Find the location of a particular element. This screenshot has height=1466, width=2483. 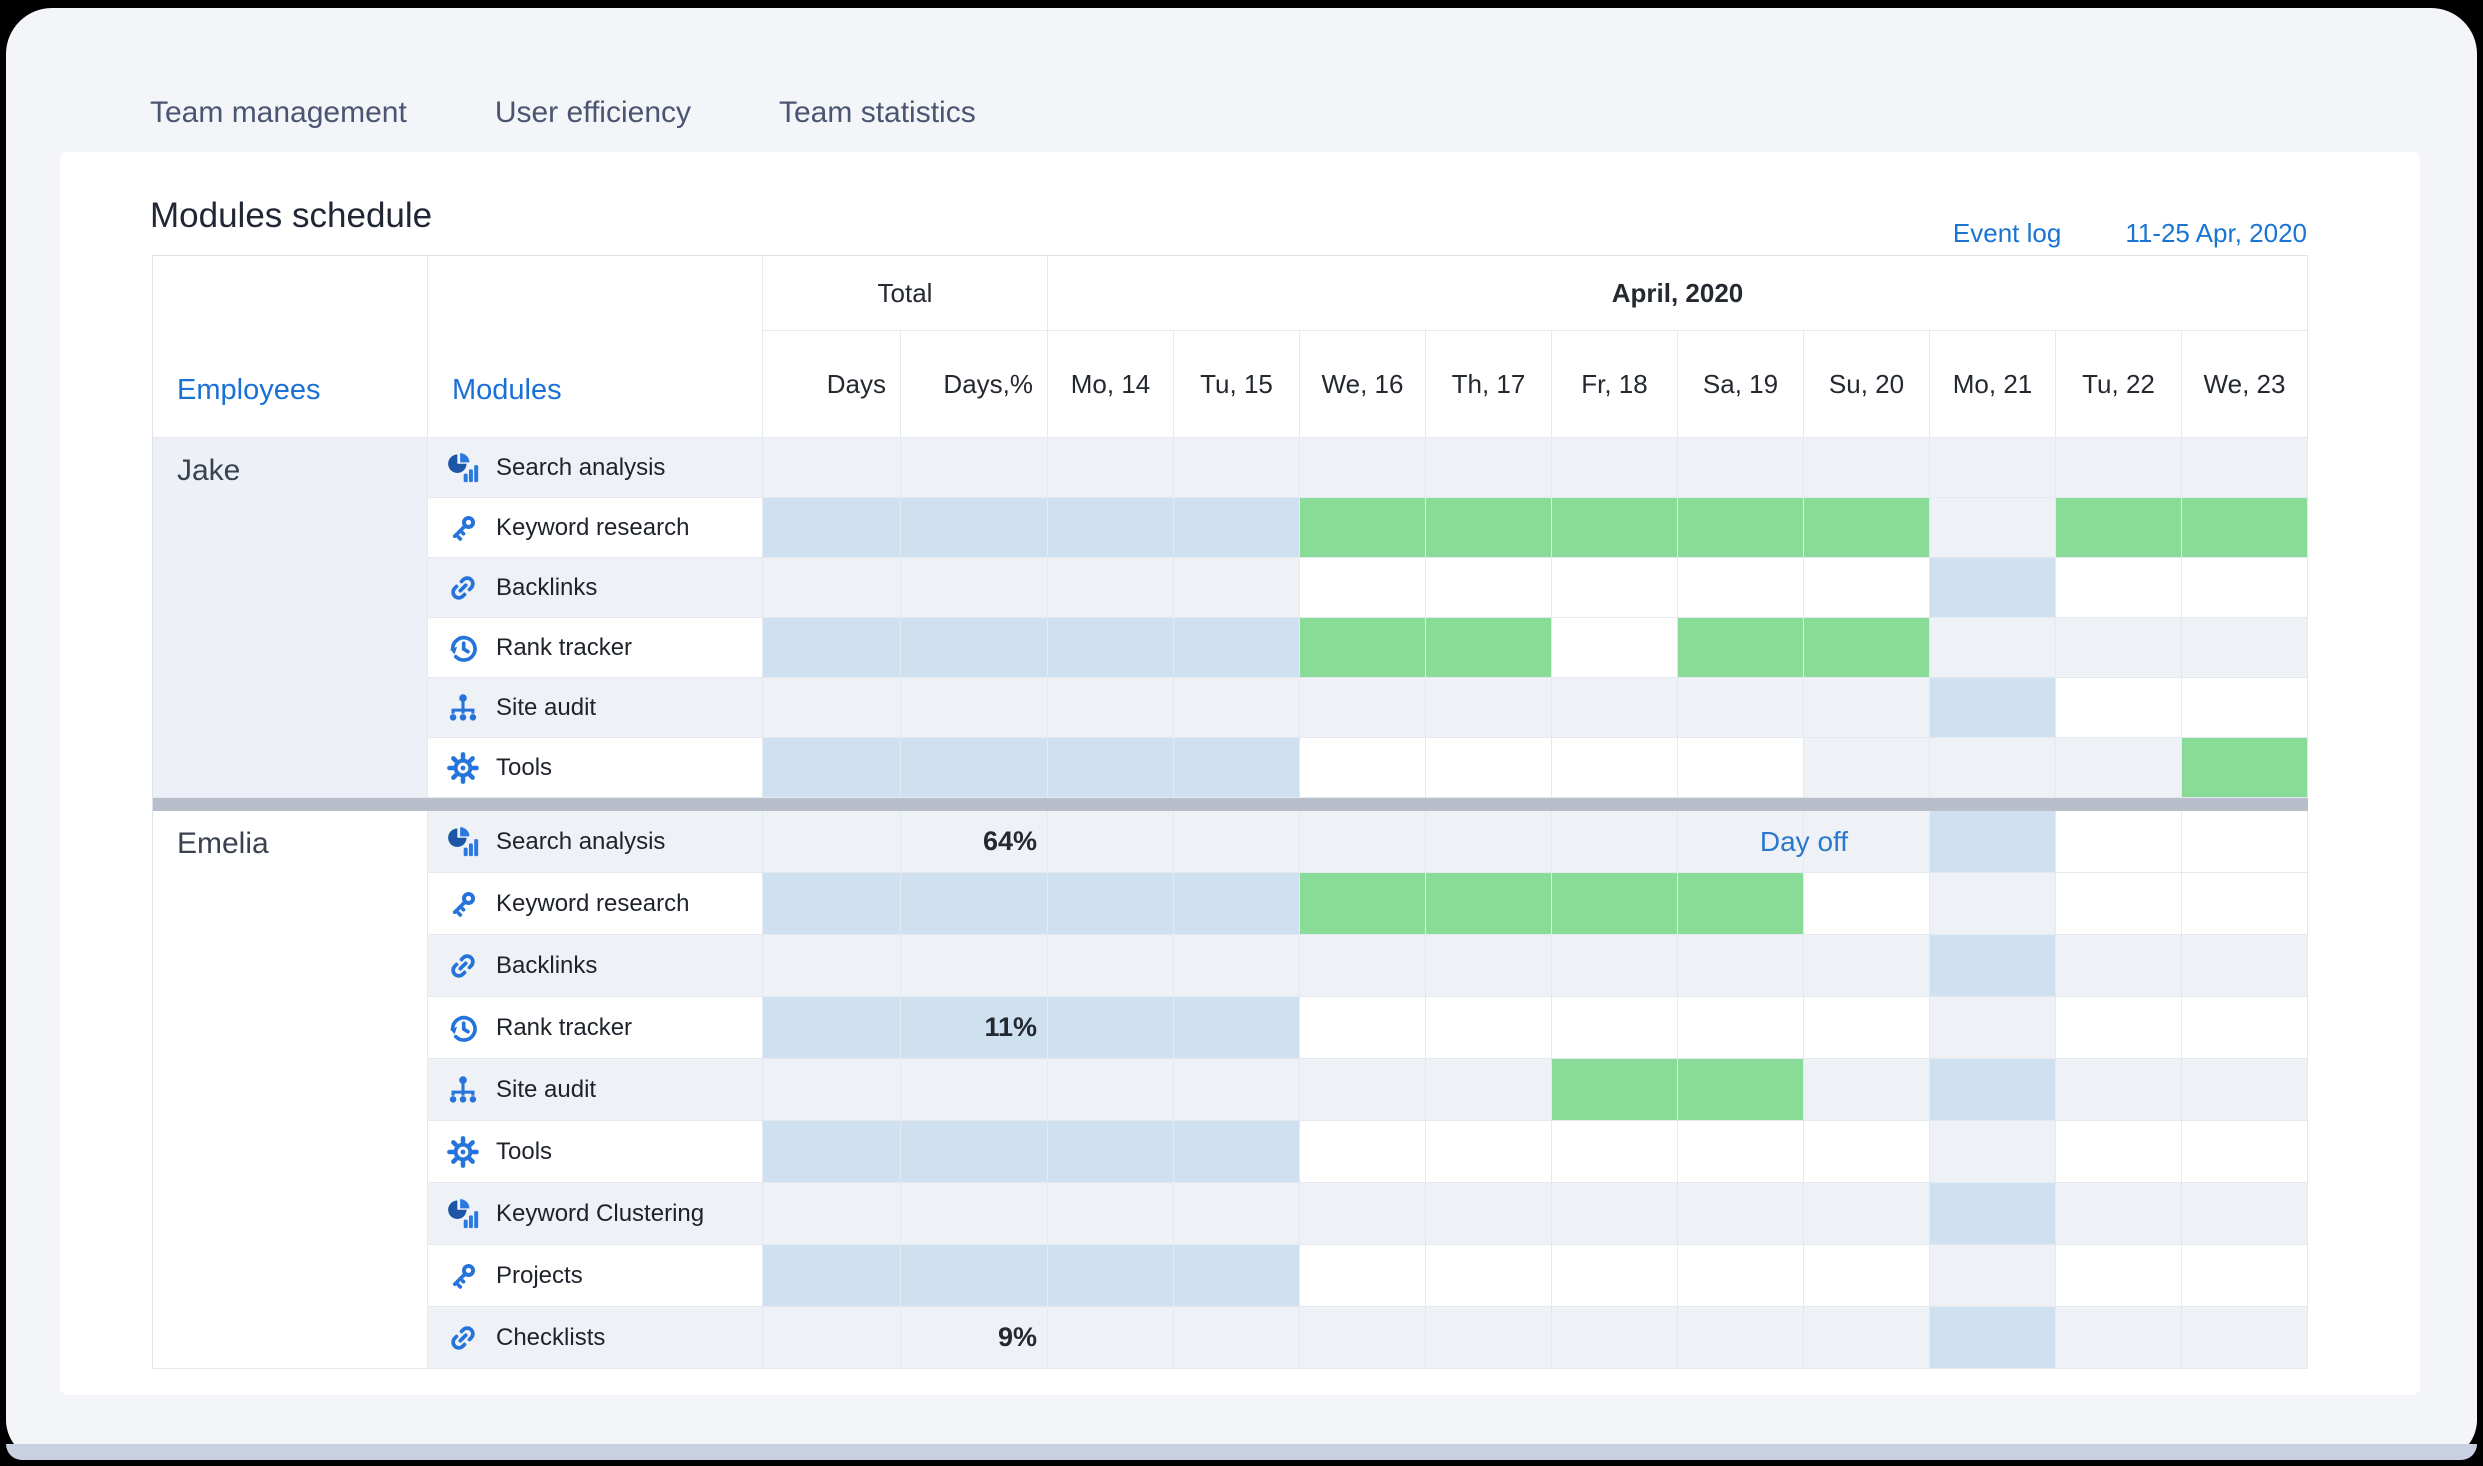

event-log-link: Event log is located at coordinates (2007, 233).